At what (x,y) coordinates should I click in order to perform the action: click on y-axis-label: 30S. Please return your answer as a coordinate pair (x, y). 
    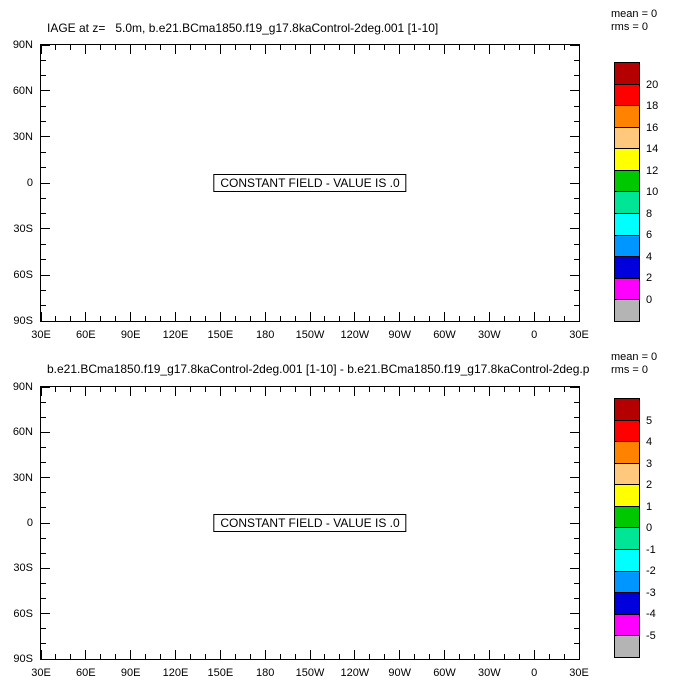
    Looking at the image, I should click on (23, 229).